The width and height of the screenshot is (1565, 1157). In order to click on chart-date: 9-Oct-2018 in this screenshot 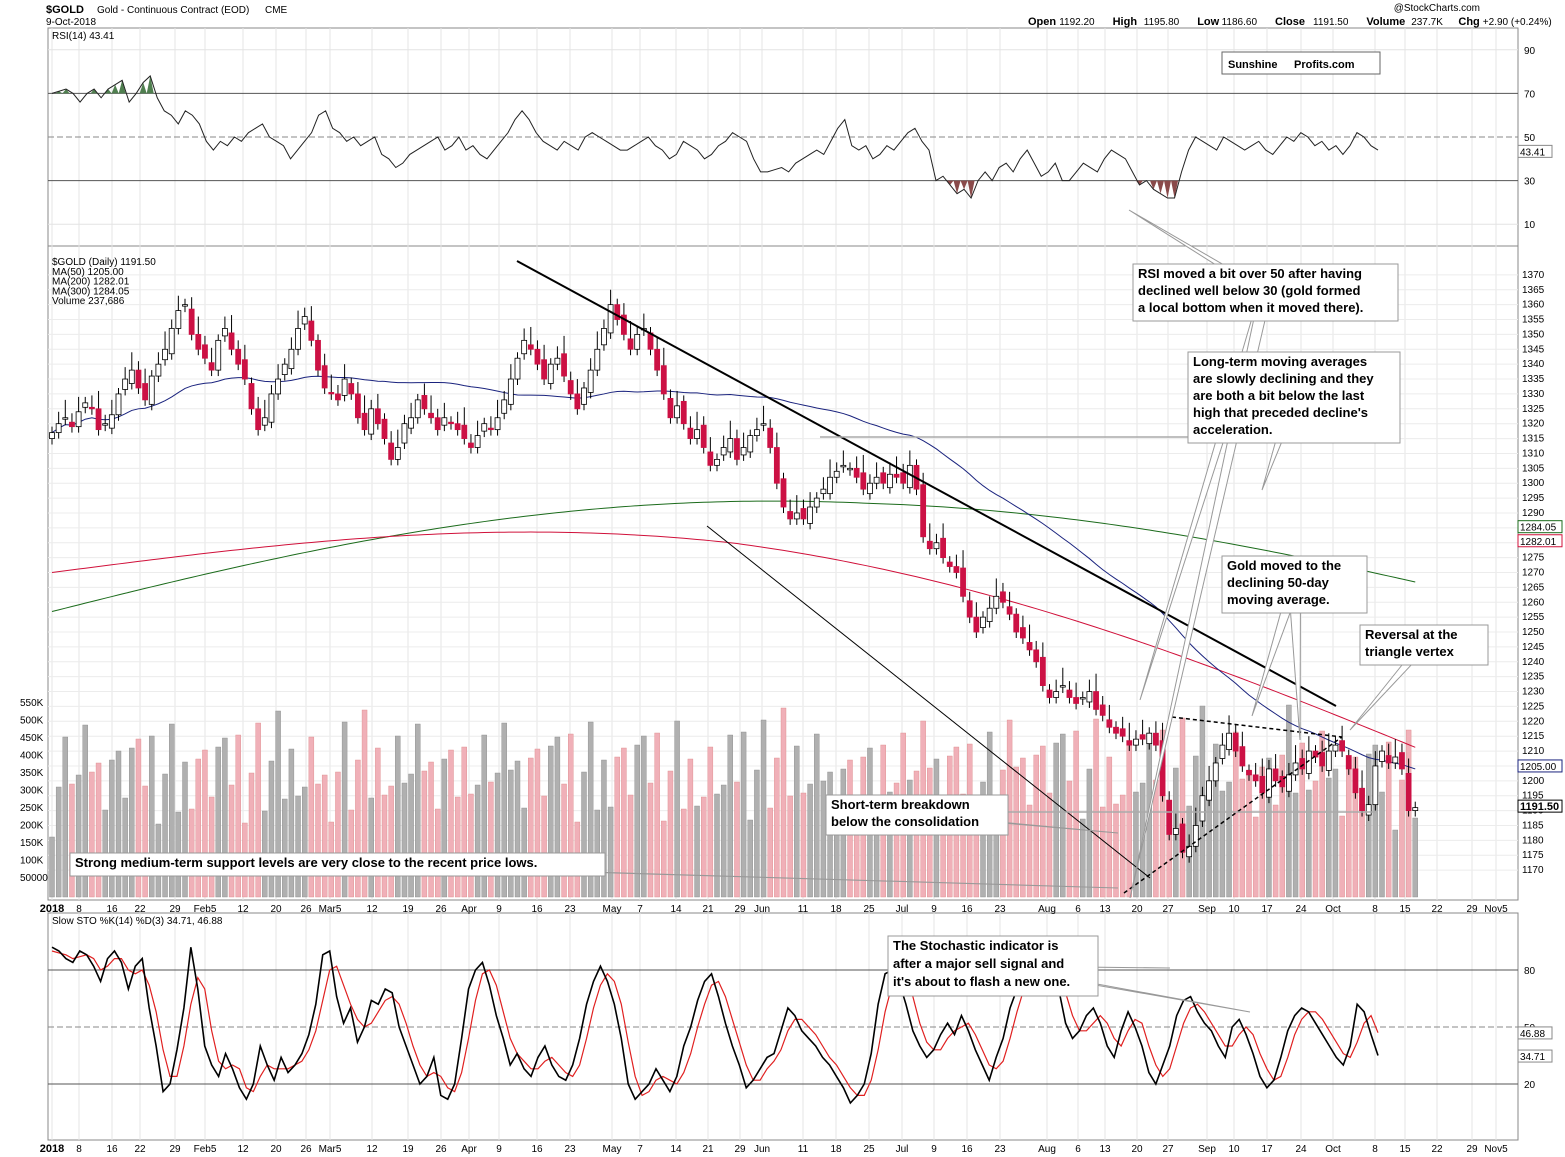, I will do `click(71, 22)`.